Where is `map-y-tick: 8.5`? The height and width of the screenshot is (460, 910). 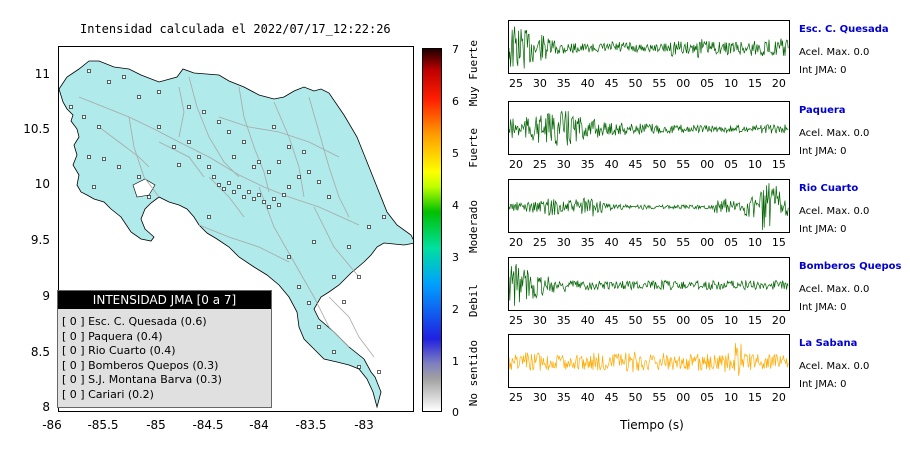
map-y-tick: 8.5 is located at coordinates (40, 352).